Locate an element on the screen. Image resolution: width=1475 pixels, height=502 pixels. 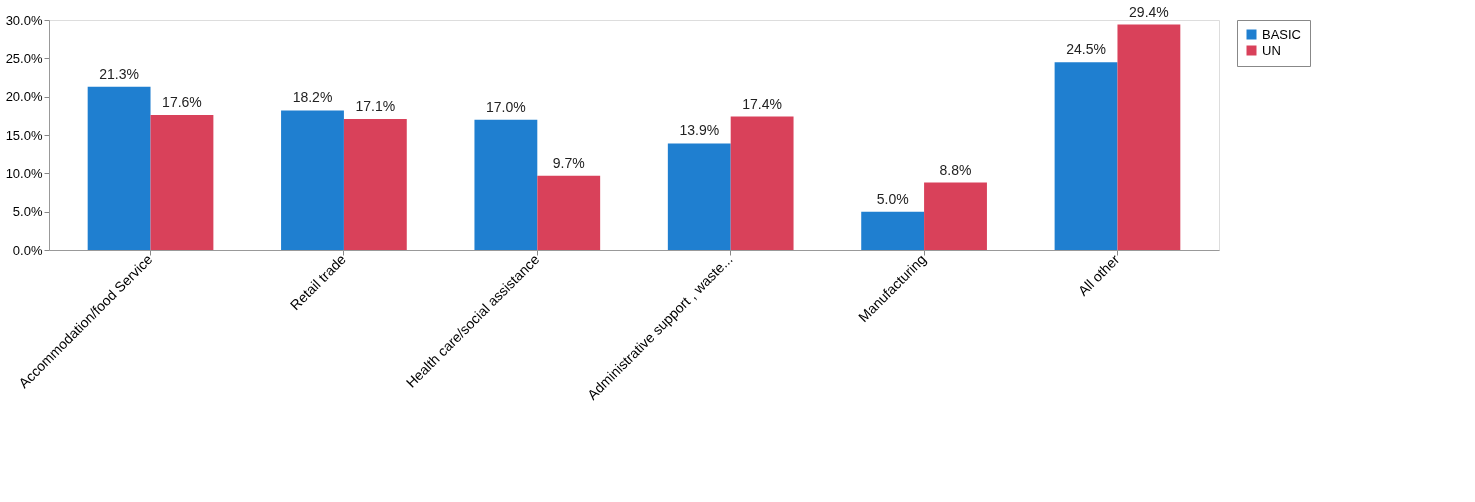
data-label: 8.8% is located at coordinates (955, 169).